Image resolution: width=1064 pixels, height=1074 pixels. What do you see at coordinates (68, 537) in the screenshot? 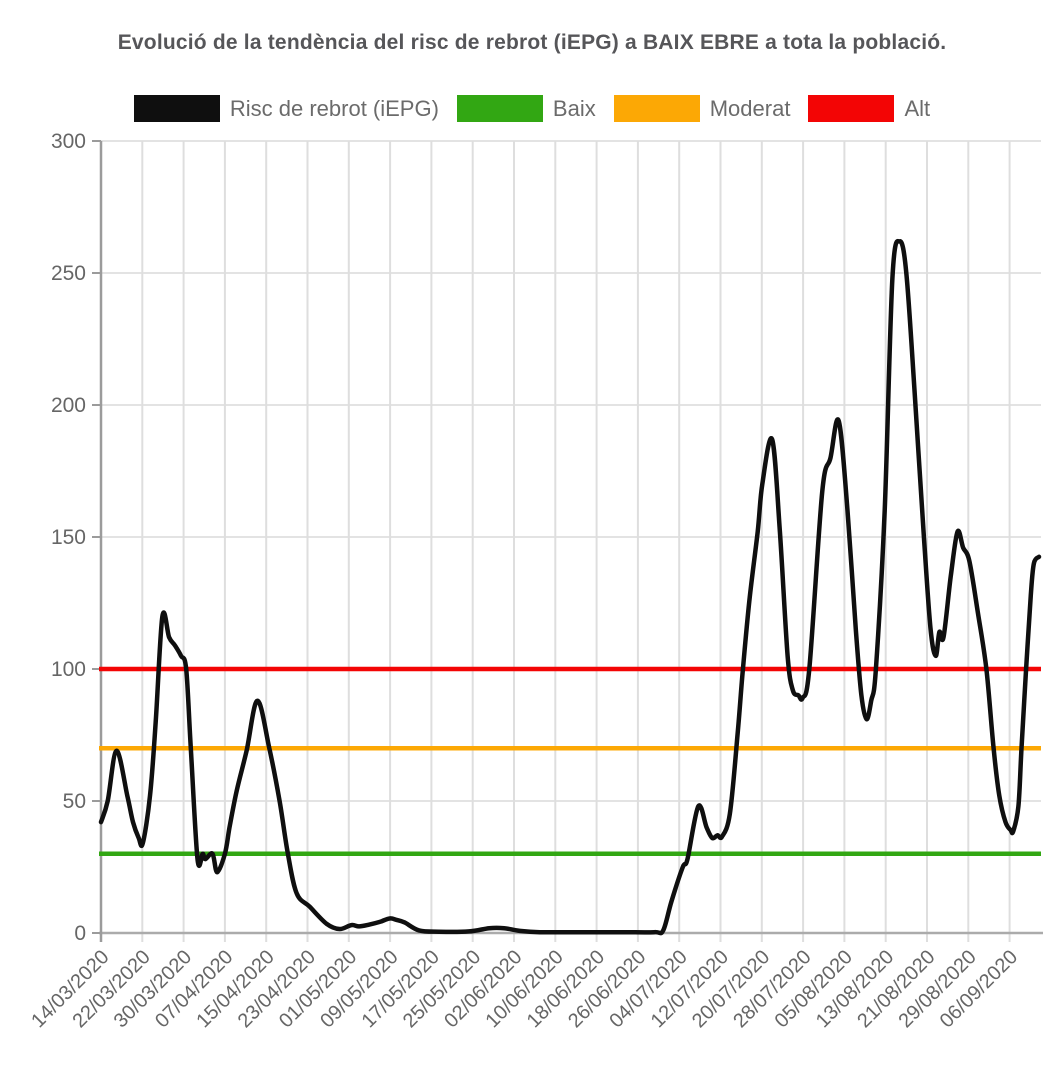
I see `y-axis-label: 150` at bounding box center [68, 537].